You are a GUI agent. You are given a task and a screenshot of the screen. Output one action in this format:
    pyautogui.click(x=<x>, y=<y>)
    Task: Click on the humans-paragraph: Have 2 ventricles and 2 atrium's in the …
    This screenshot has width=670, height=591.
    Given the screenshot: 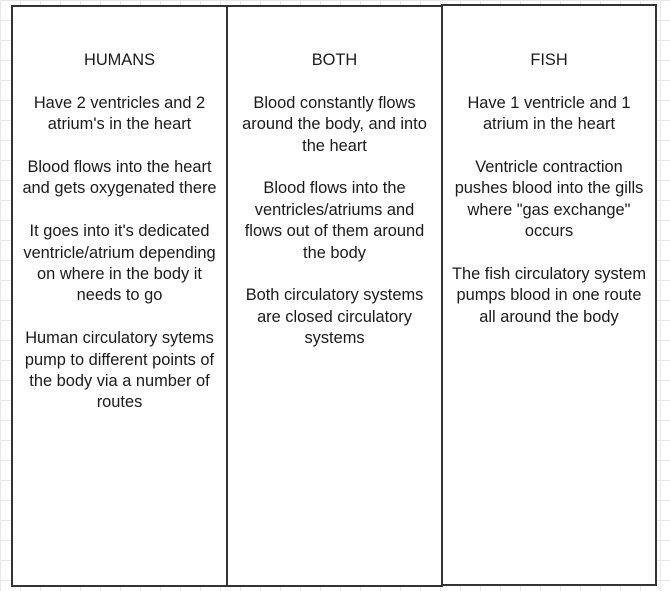 What is the action you would take?
    pyautogui.click(x=119, y=113)
    